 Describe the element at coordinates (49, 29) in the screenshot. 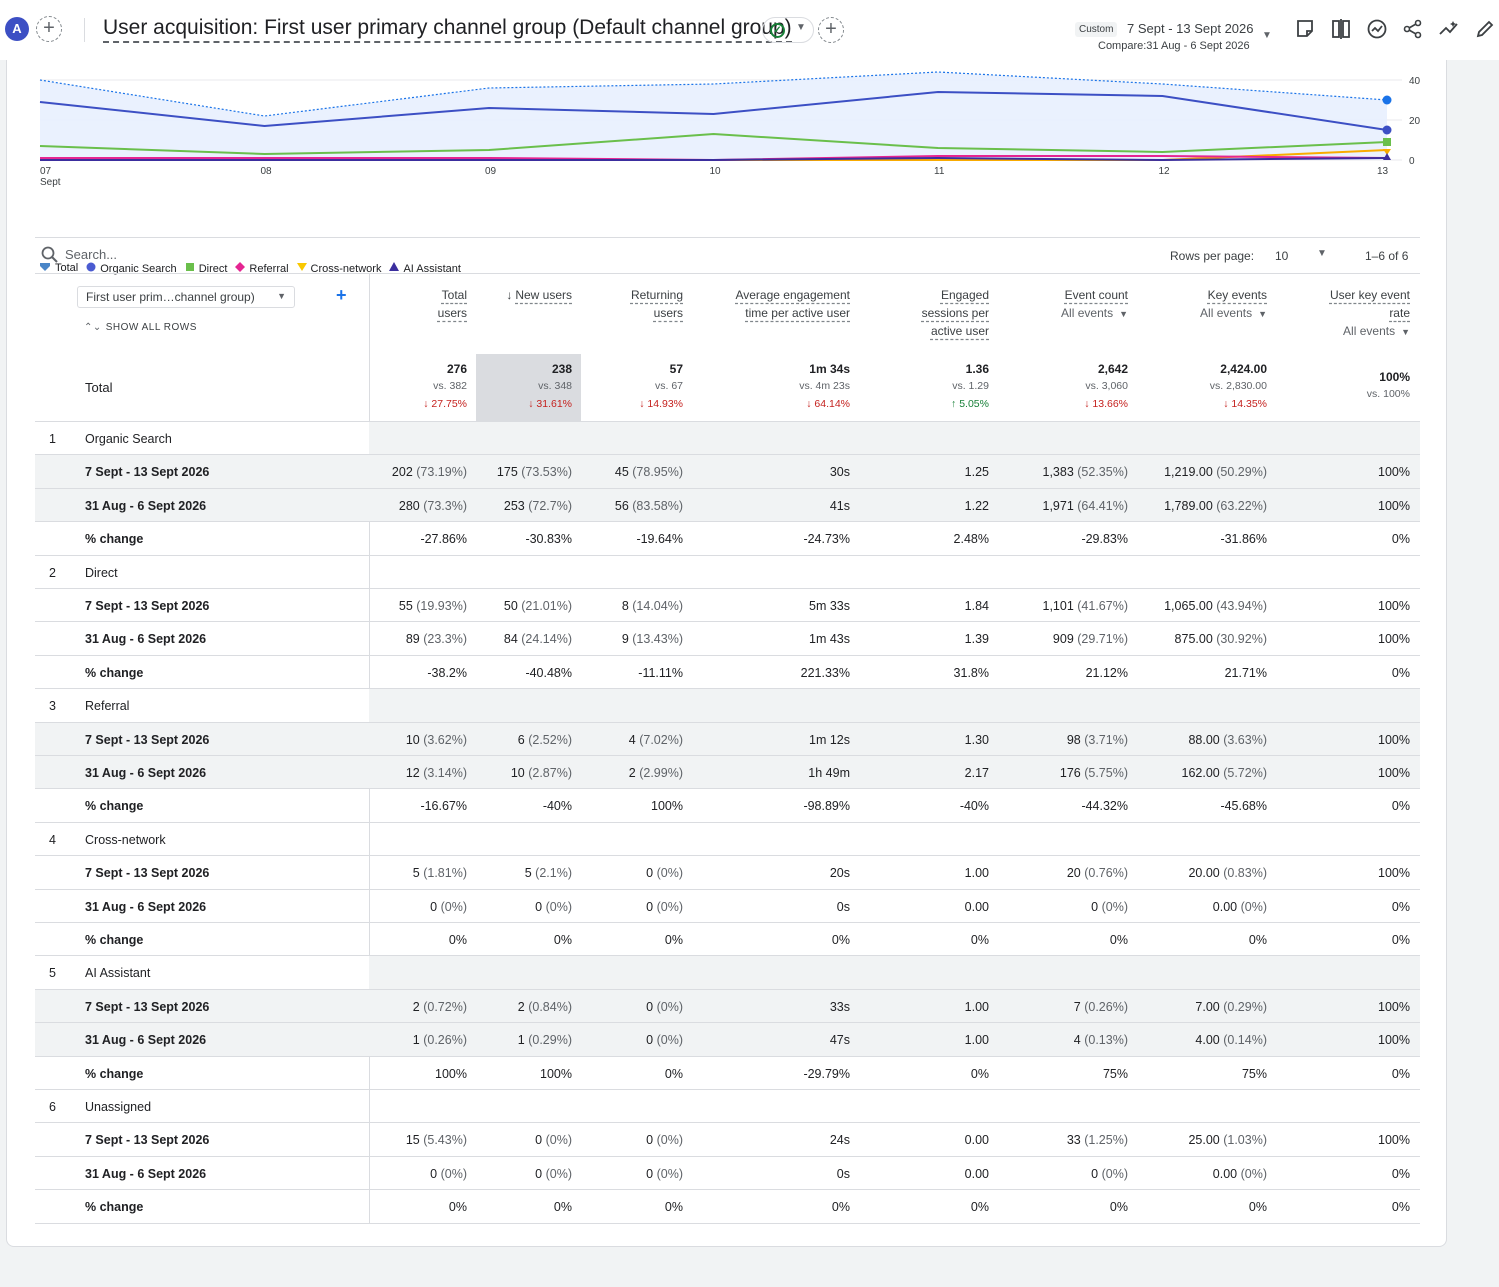

I see `add-comparison-button: +` at that location.